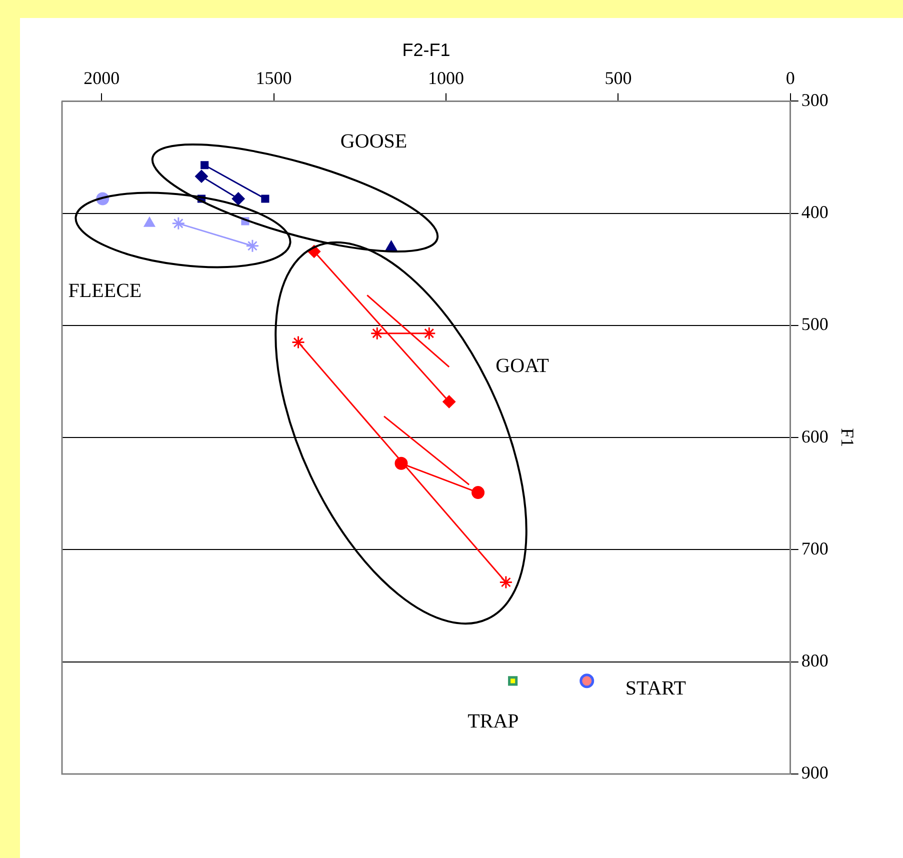 This screenshot has height=858, width=903. I want to click on y-axis-title: F1, so click(847, 438).